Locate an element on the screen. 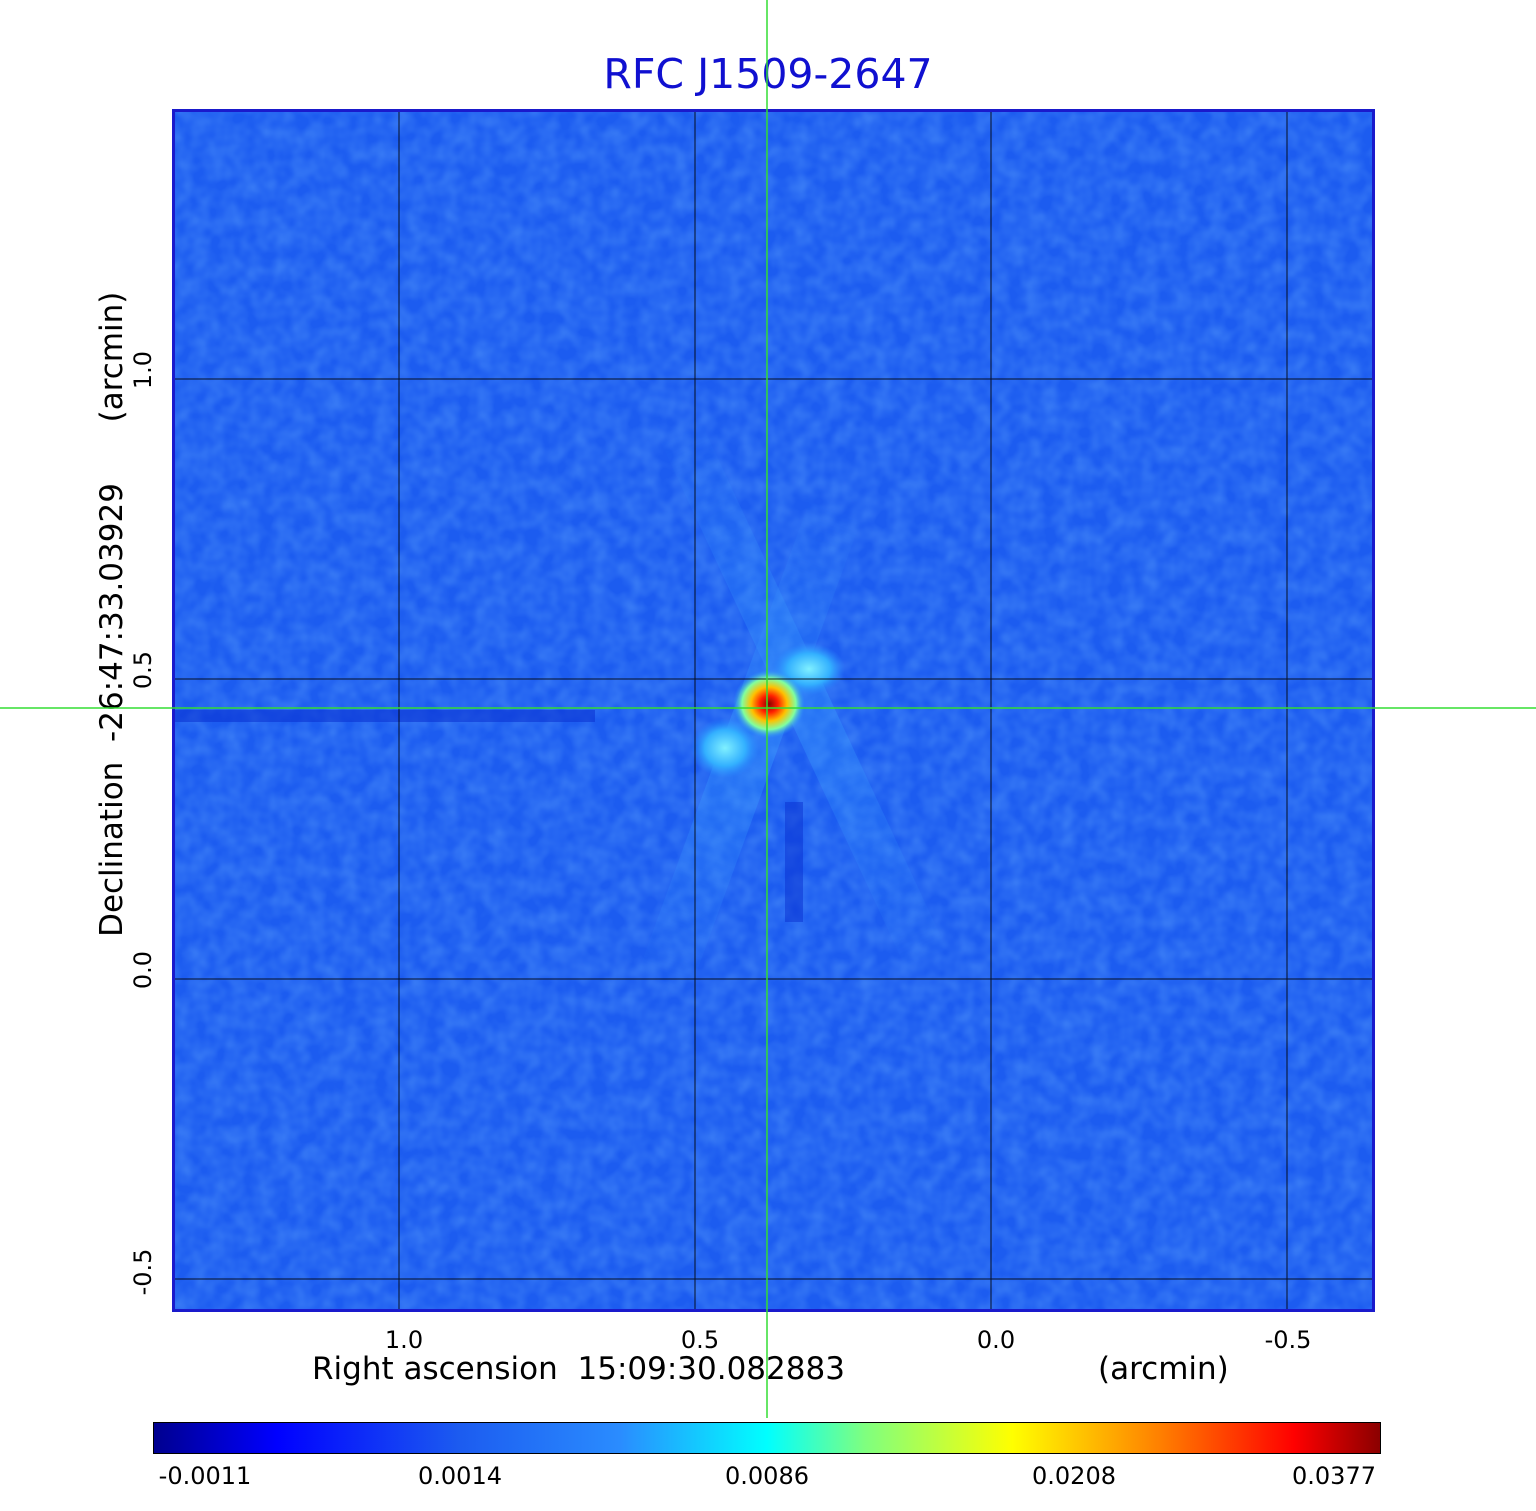 This screenshot has height=1511, width=1536. x-tick-label: 0.0 is located at coordinates (996, 1340).